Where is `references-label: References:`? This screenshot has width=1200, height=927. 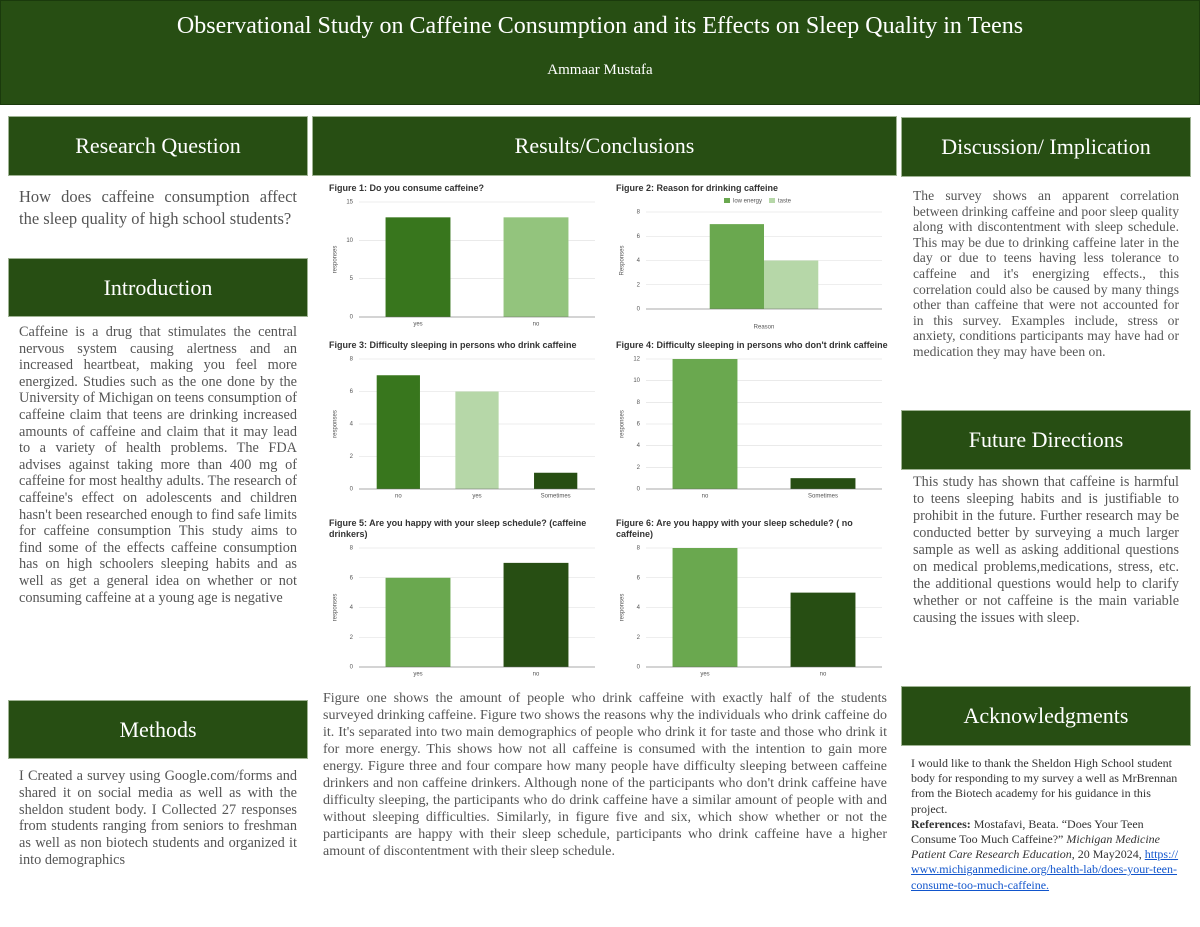 references-label: References: is located at coordinates (941, 823).